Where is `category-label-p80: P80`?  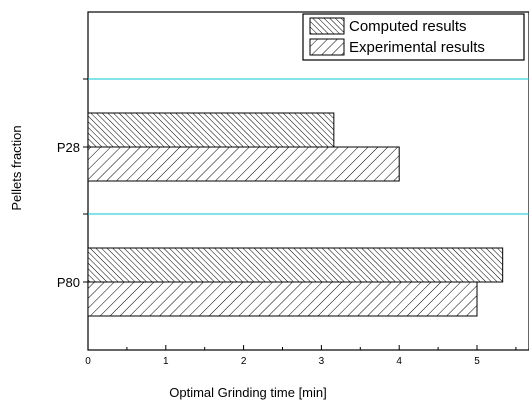
category-label-p80: P80 is located at coordinates (68, 282).